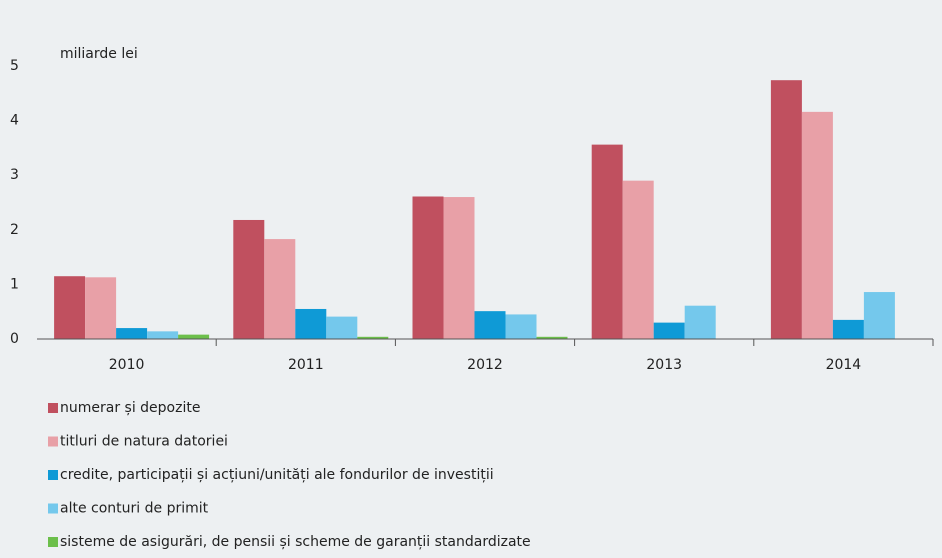  I want to click on y-tick-label: 0, so click(14, 339).